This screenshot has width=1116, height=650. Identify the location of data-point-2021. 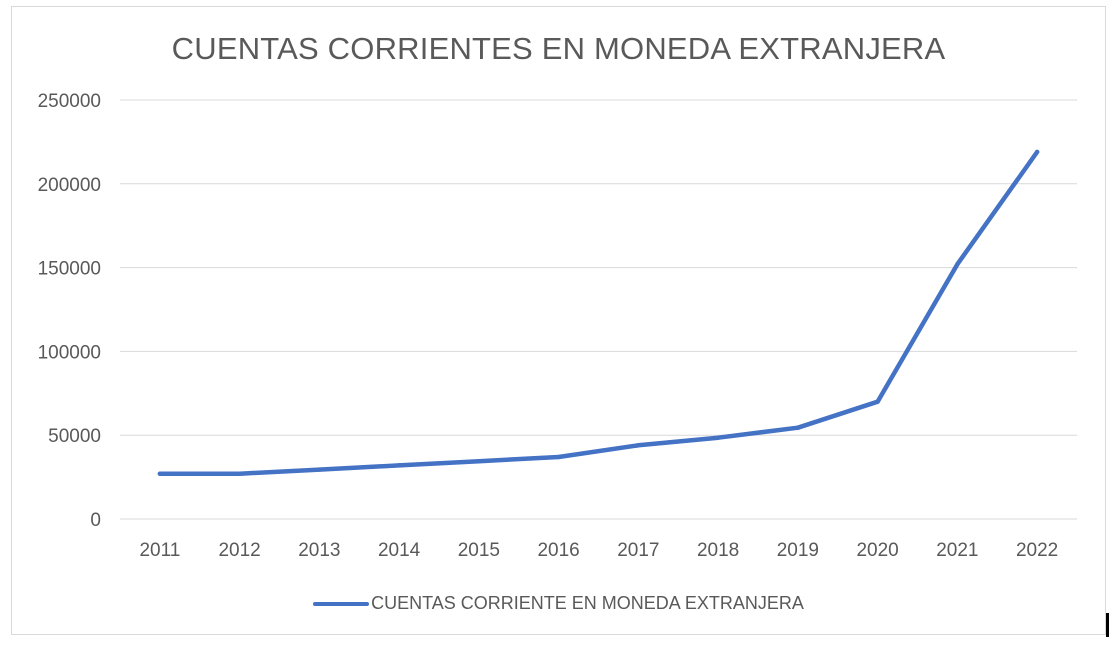
(957, 264).